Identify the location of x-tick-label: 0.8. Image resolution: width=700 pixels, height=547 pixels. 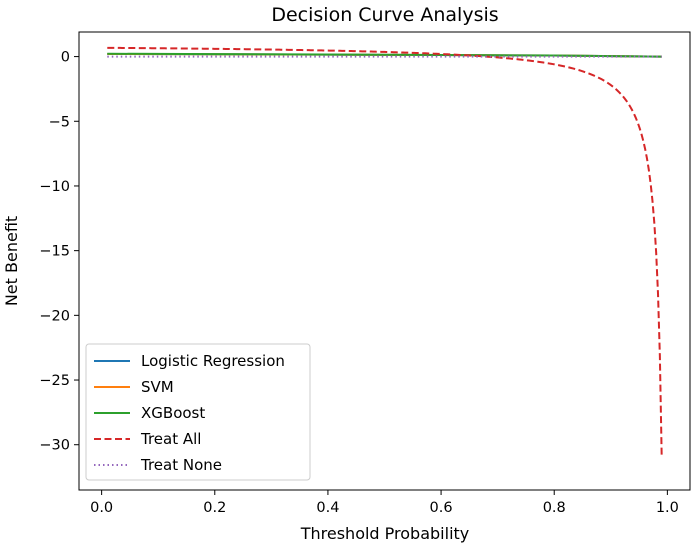
(554, 508).